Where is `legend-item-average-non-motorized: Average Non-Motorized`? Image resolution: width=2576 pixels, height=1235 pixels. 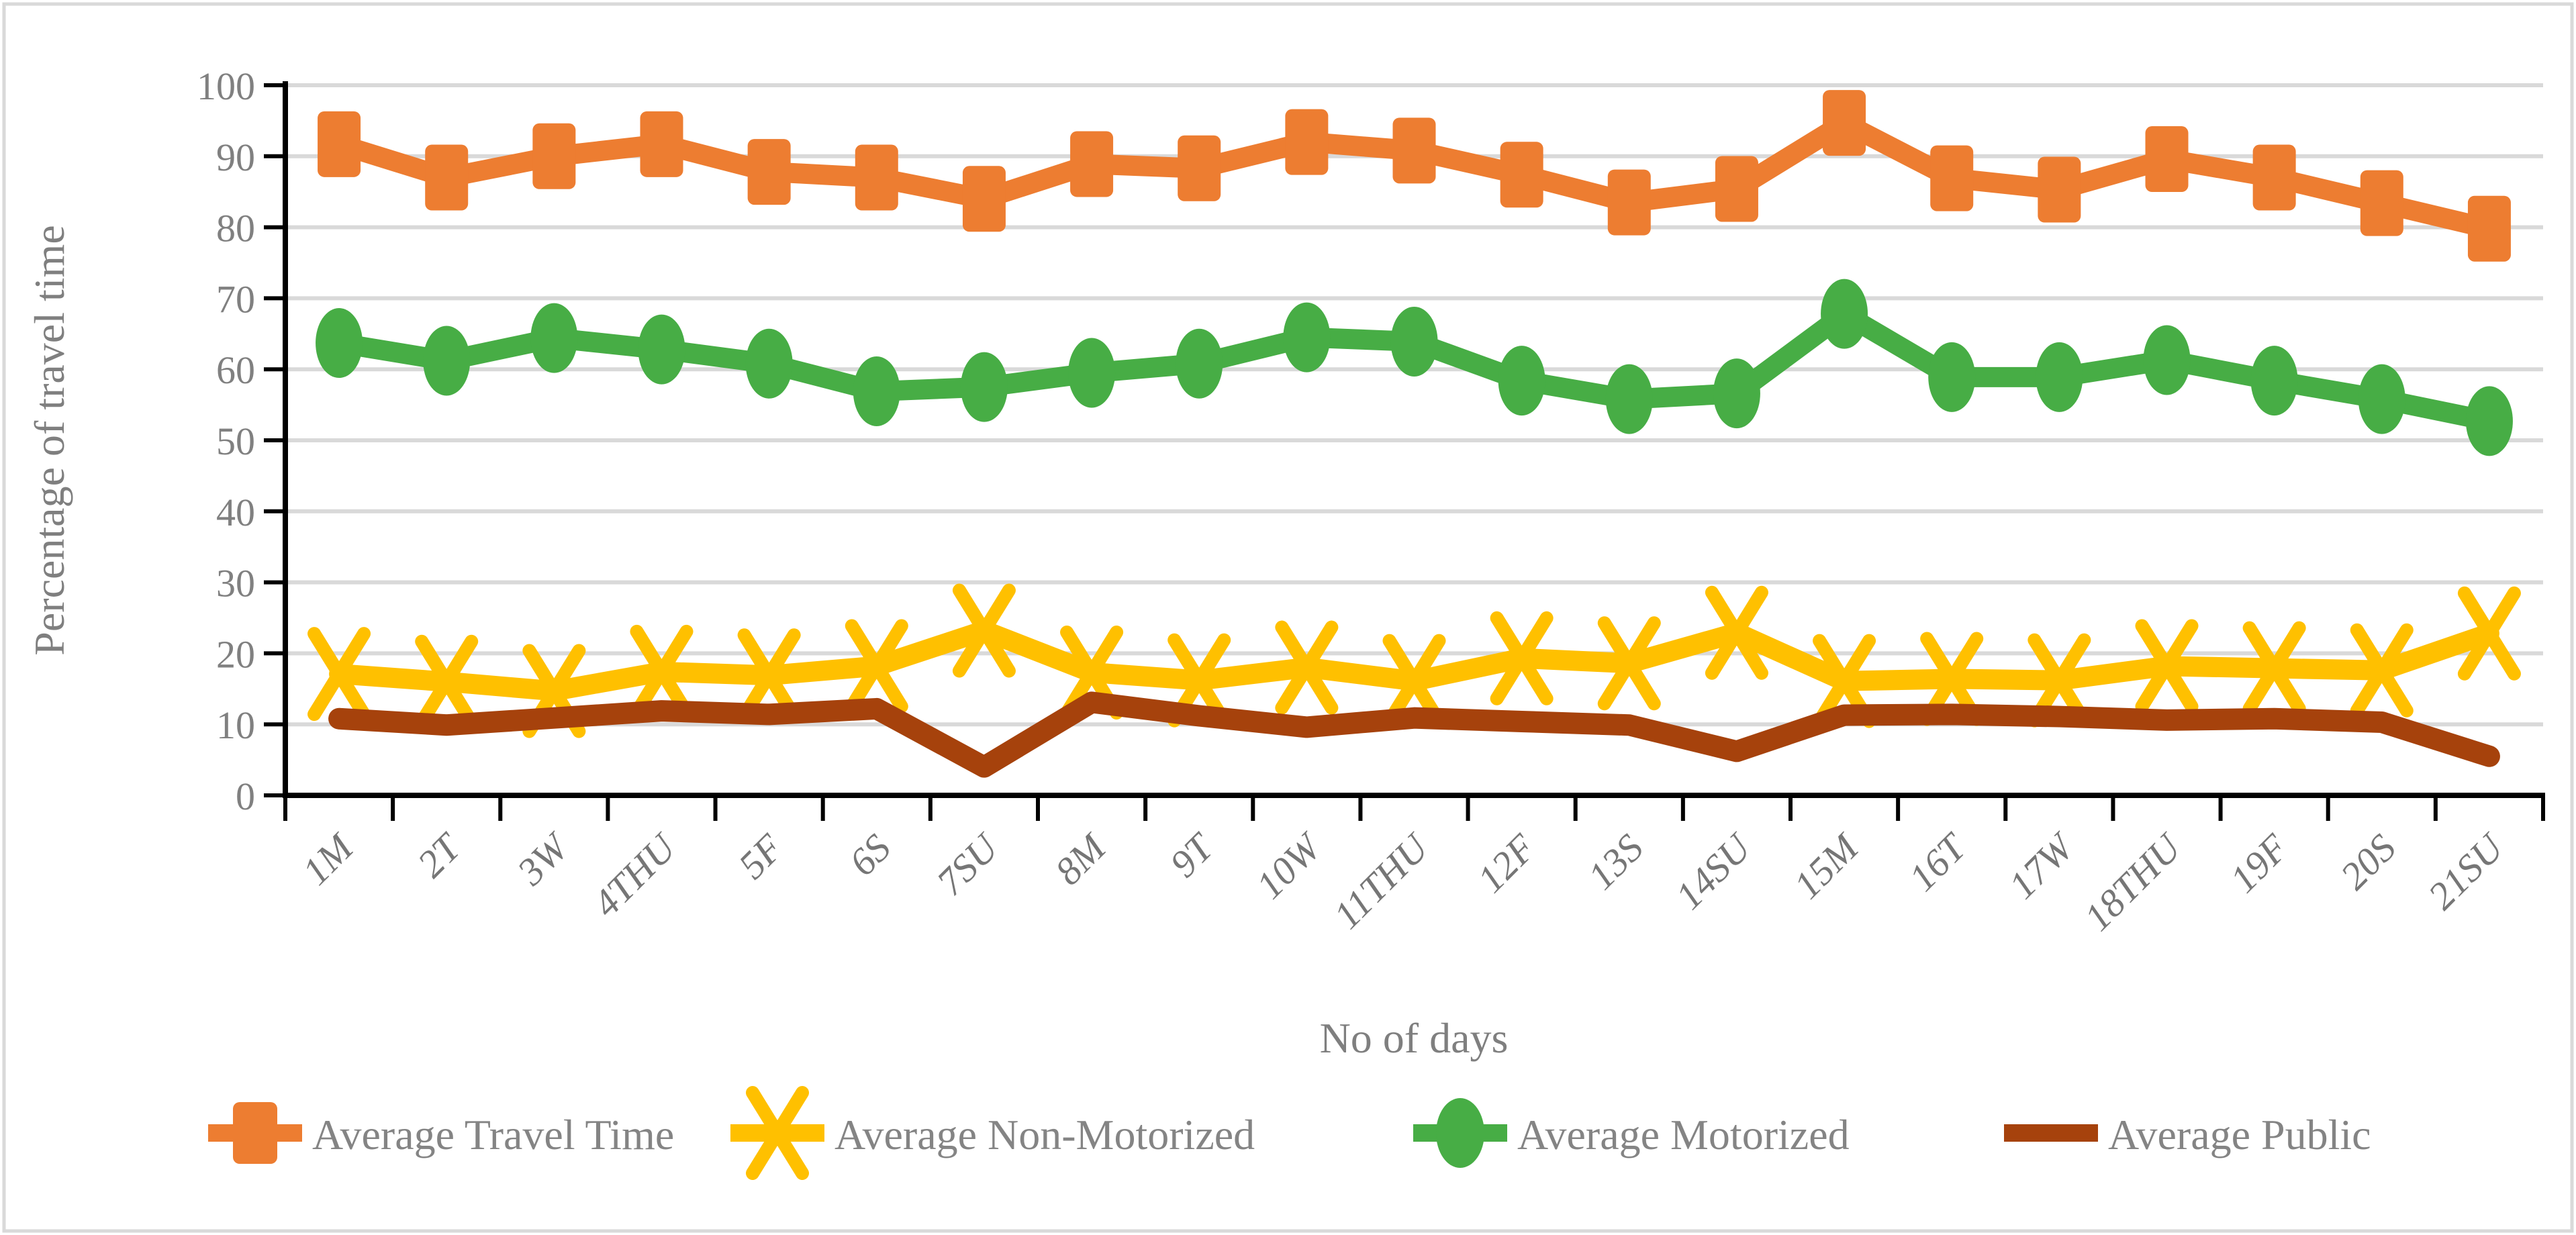
legend-item-average-non-motorized: Average Non-Motorized is located at coordinates (992, 1133).